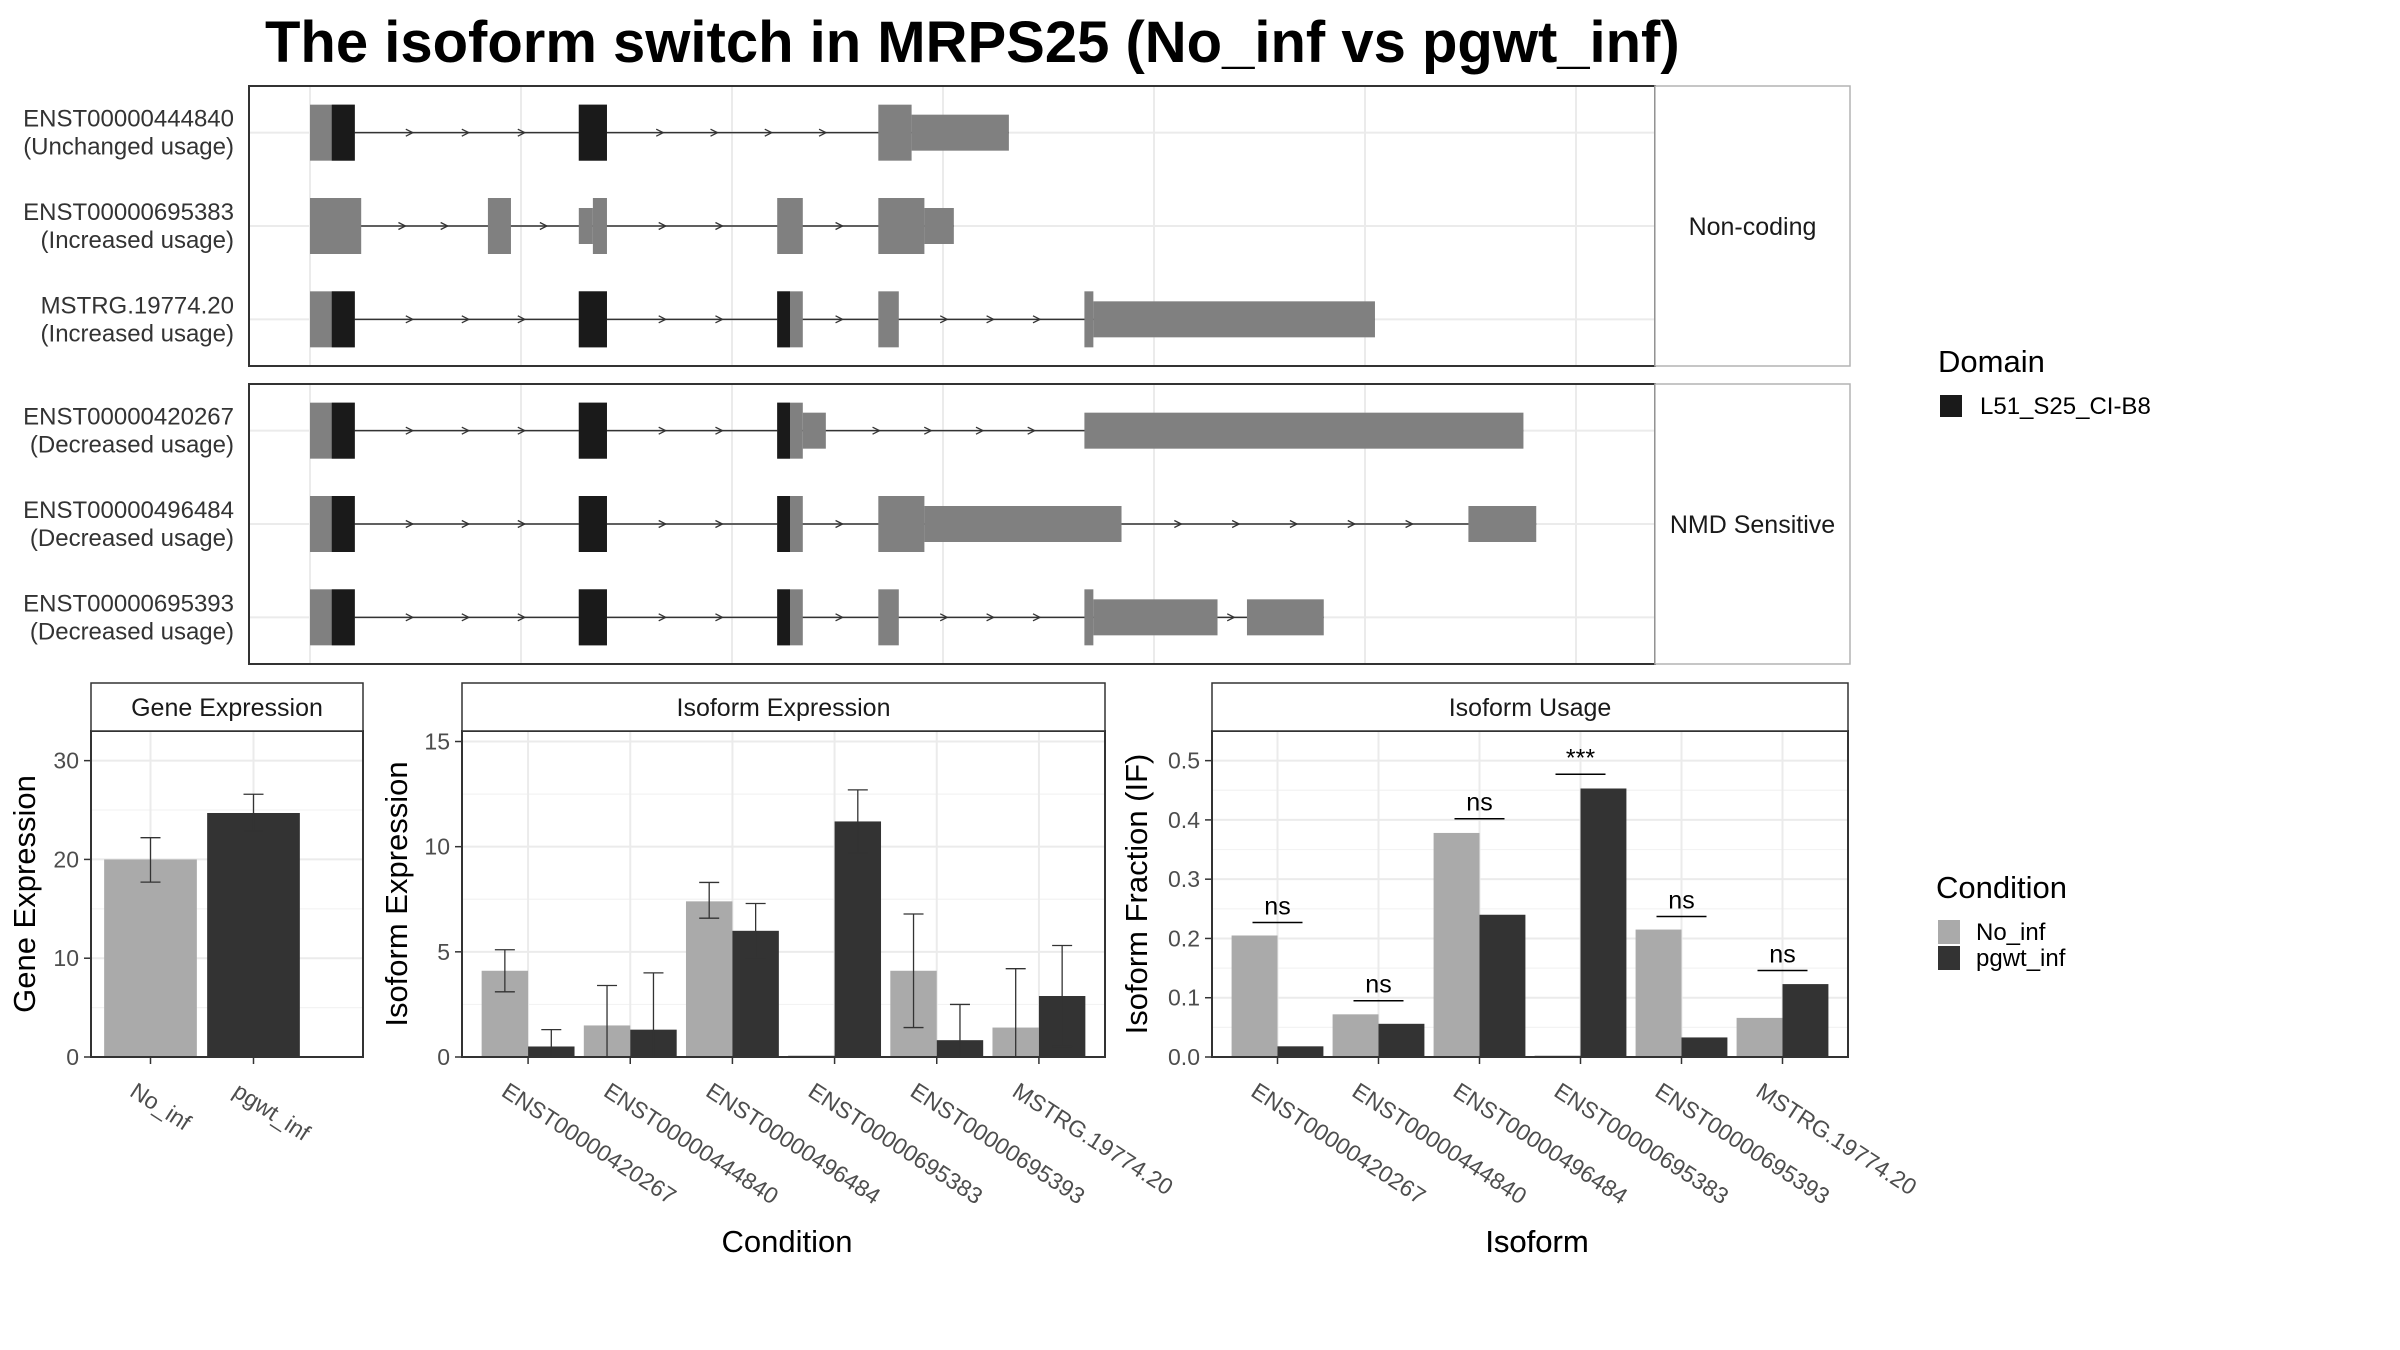  I want to click on group-strip, so click(1752, 524).